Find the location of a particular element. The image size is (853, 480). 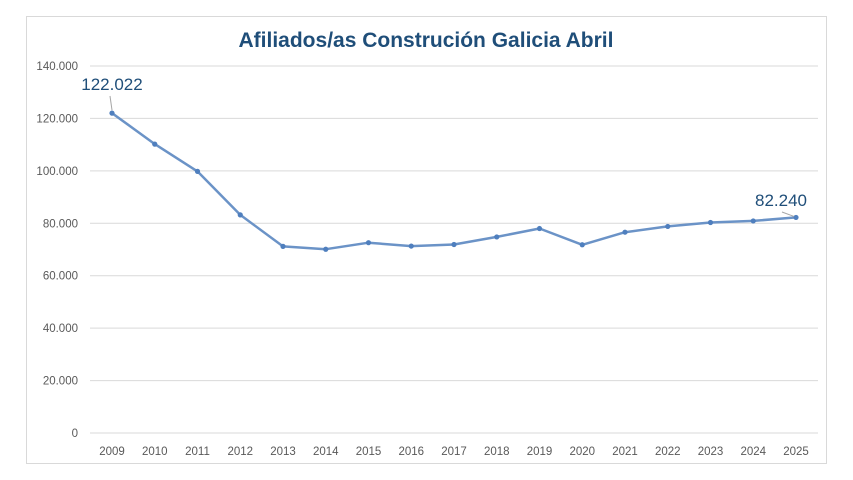

x-tick-label: 2013 is located at coordinates (283, 452).